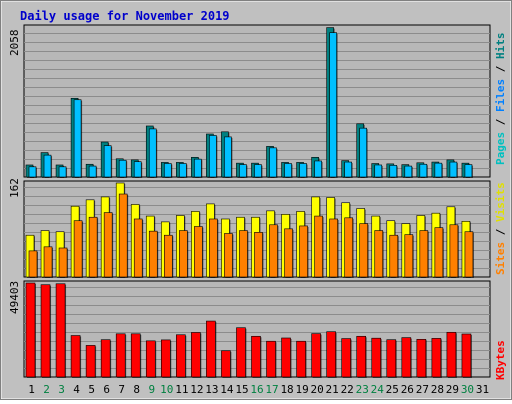 The image size is (512, 404). Describe the element at coordinates (136, 389) in the screenshot. I see `x-tick-label: 8` at that location.